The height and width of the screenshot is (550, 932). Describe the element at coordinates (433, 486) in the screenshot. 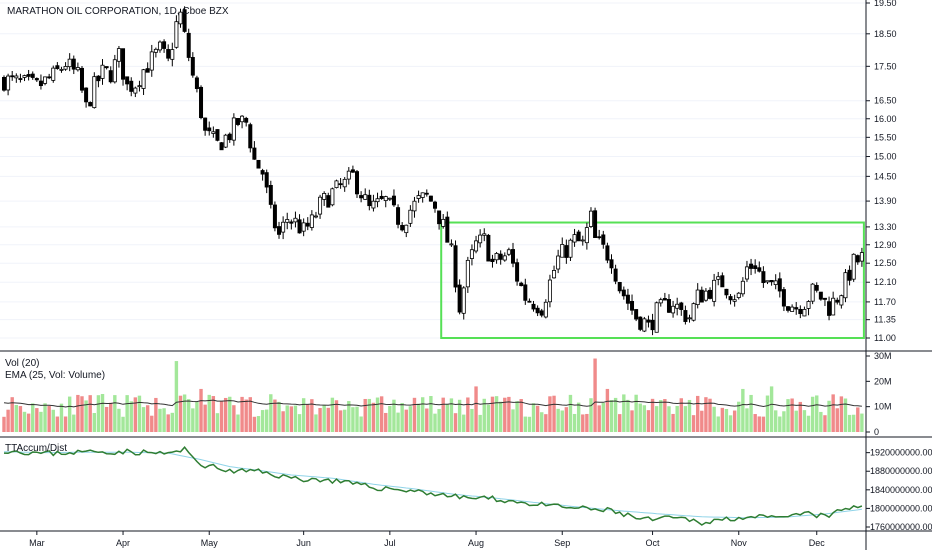

I see `accum-dist-line` at that location.